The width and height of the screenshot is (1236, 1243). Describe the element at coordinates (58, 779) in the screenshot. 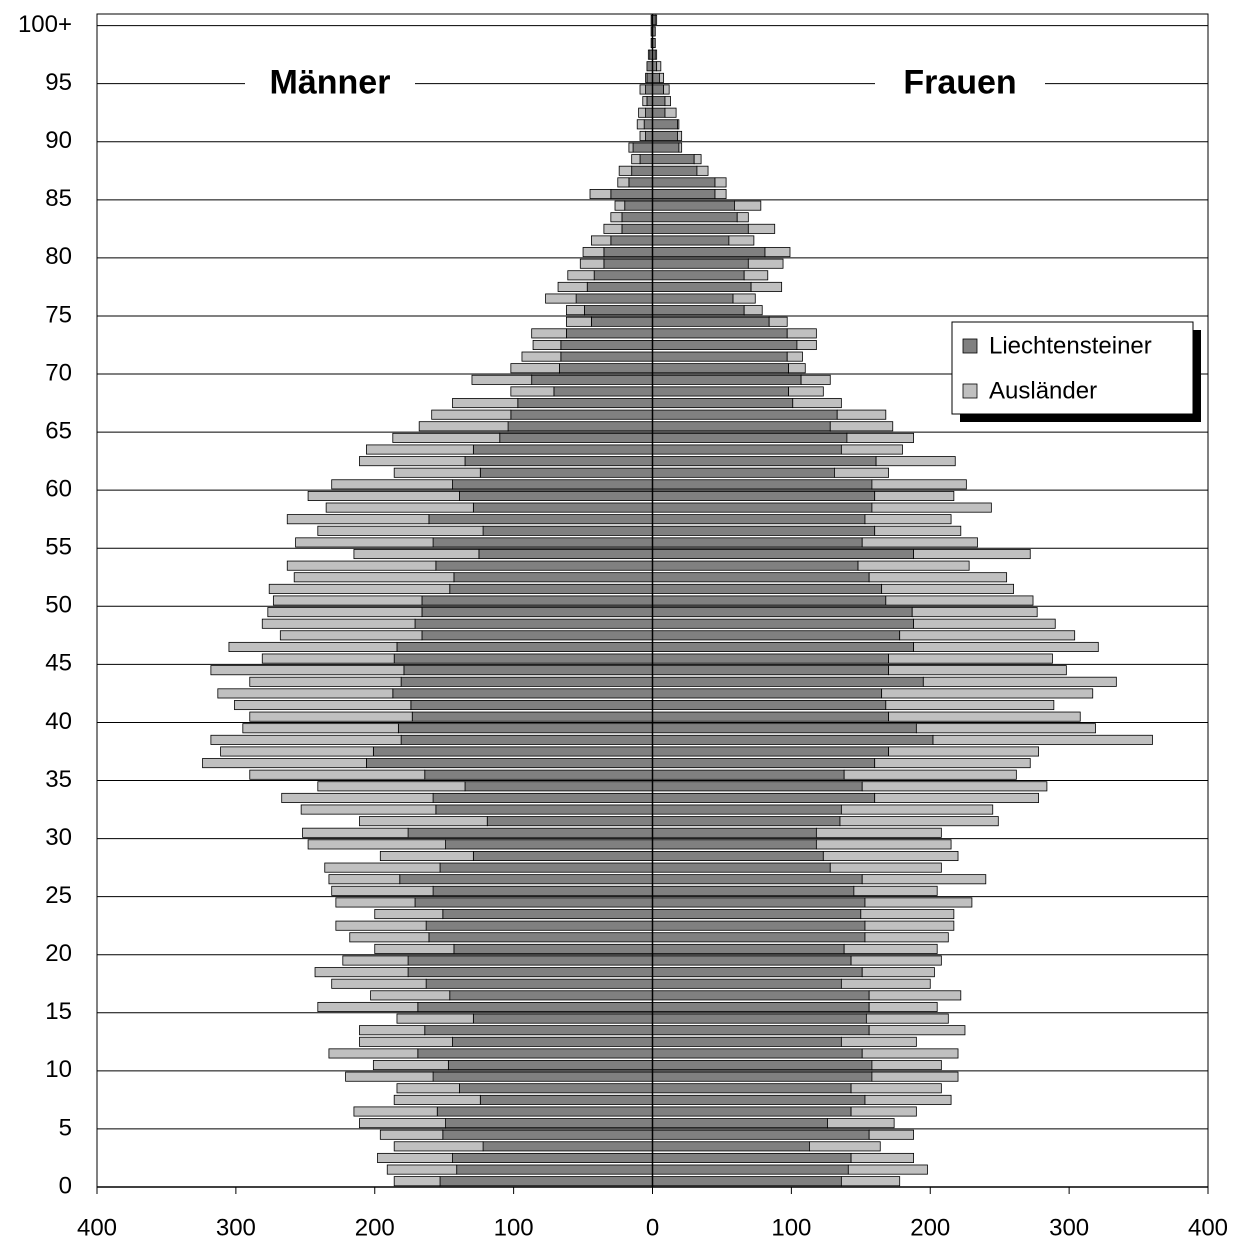

I see `y-tick-label: 35` at that location.